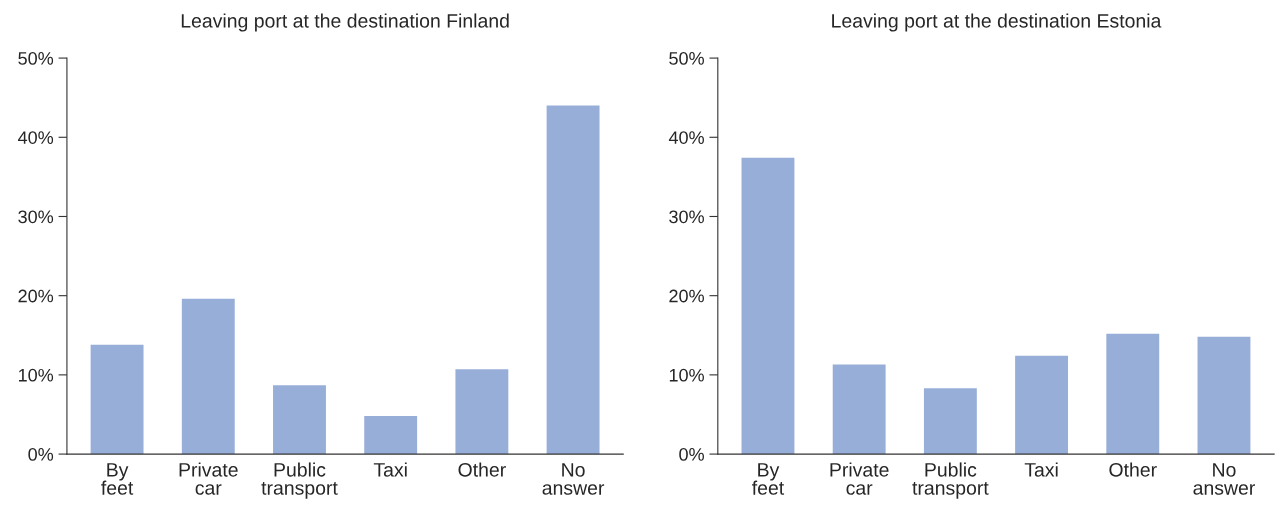 The image size is (1287, 528). I want to click on chart-title: Leaving port at the destination Finland, so click(345, 22).